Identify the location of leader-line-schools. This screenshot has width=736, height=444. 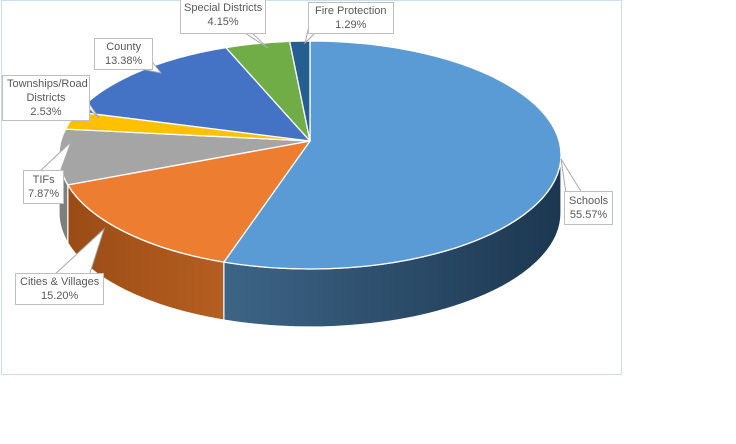
(571, 176).